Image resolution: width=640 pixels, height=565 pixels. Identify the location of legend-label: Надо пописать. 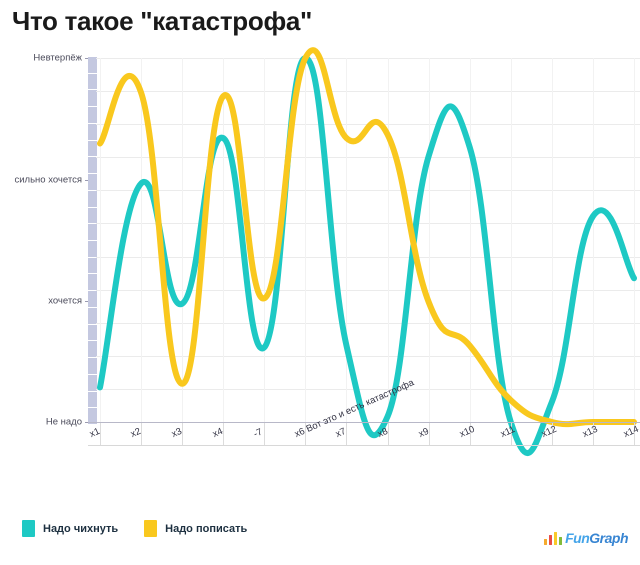
(206, 528).